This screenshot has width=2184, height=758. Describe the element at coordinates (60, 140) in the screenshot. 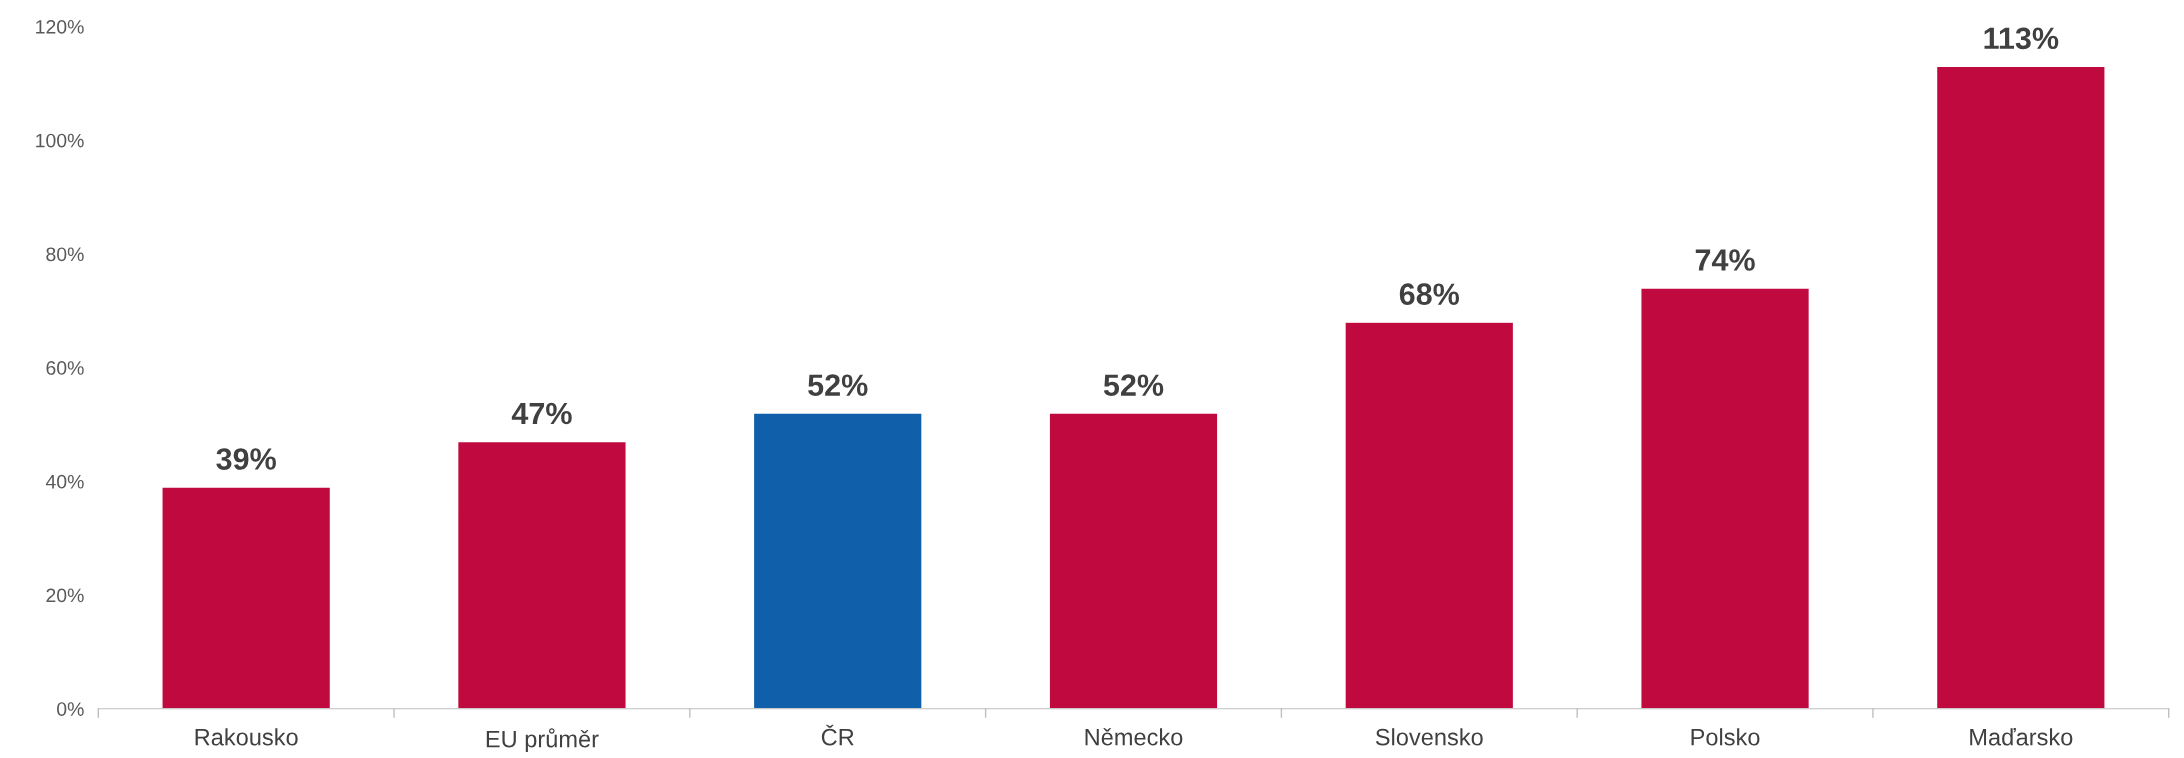

I see `y-tick-label: 100%` at that location.